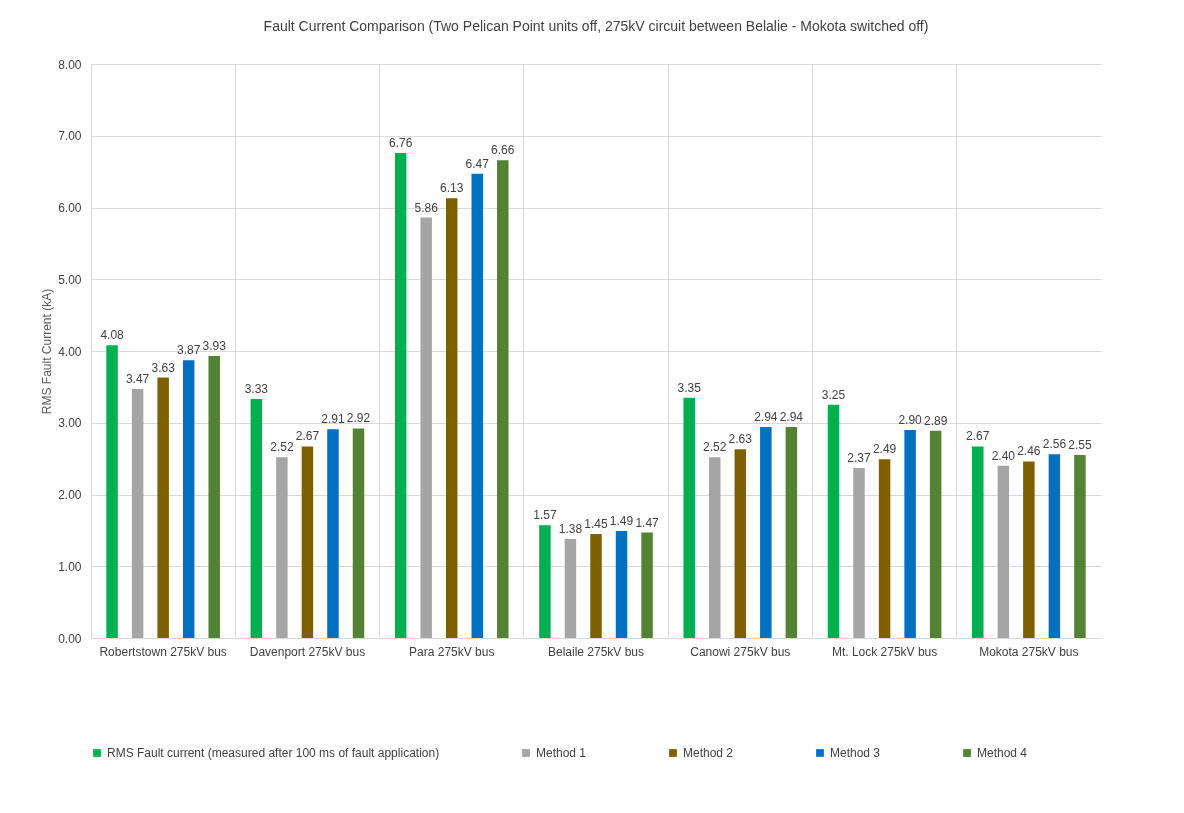 This screenshot has width=1184, height=813. What do you see at coordinates (400, 142) in the screenshot?
I see `data-label: 6.76` at bounding box center [400, 142].